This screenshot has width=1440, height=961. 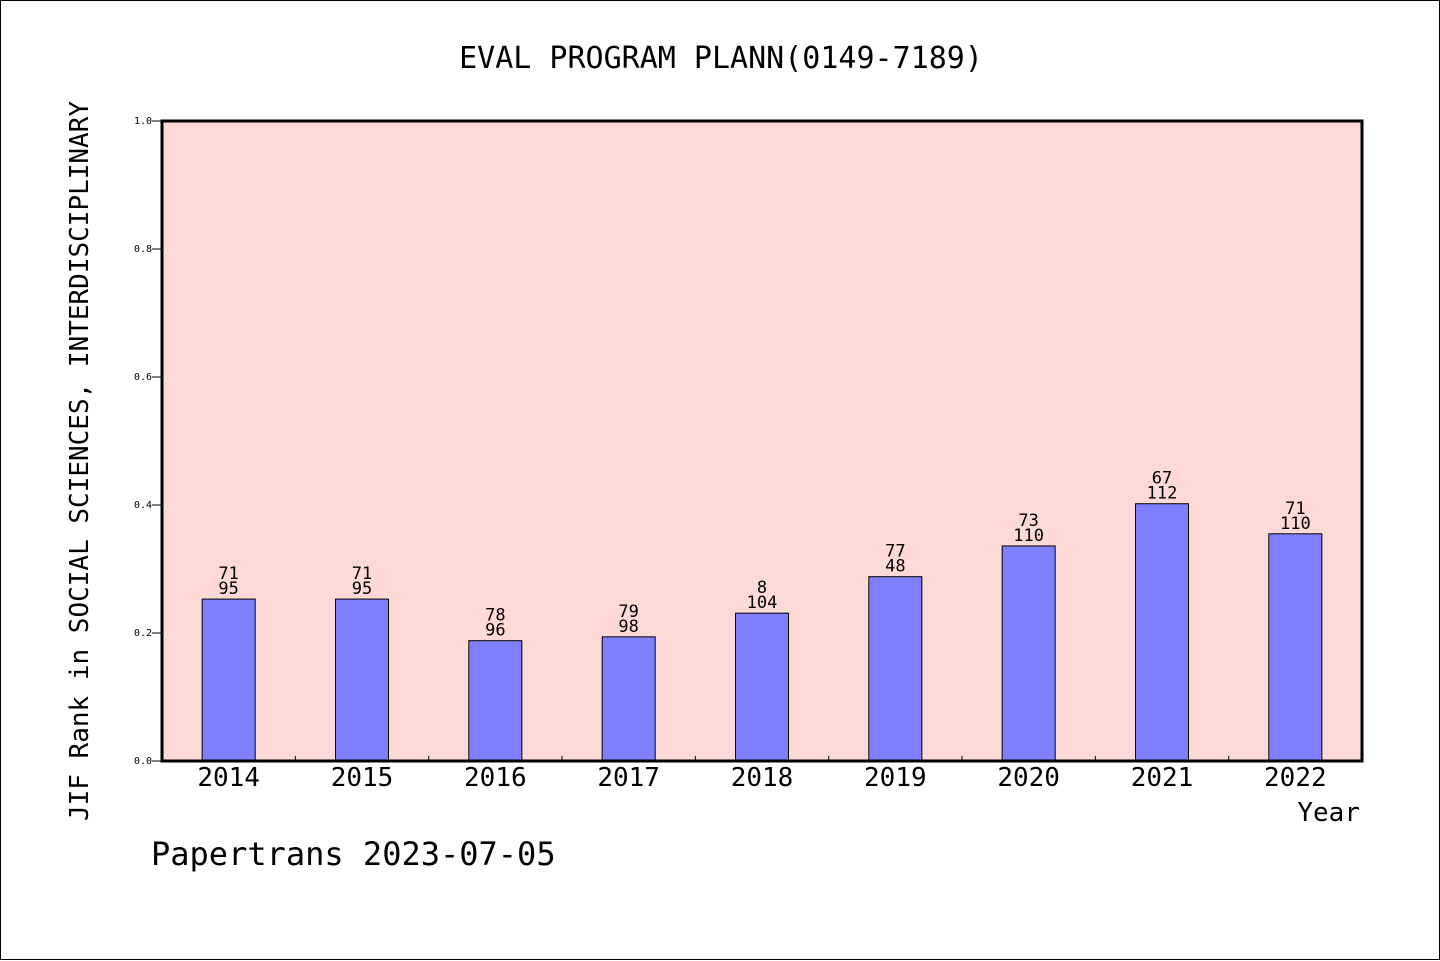 What do you see at coordinates (1028, 778) in the screenshot?
I see `x-tick-label: 2020` at bounding box center [1028, 778].